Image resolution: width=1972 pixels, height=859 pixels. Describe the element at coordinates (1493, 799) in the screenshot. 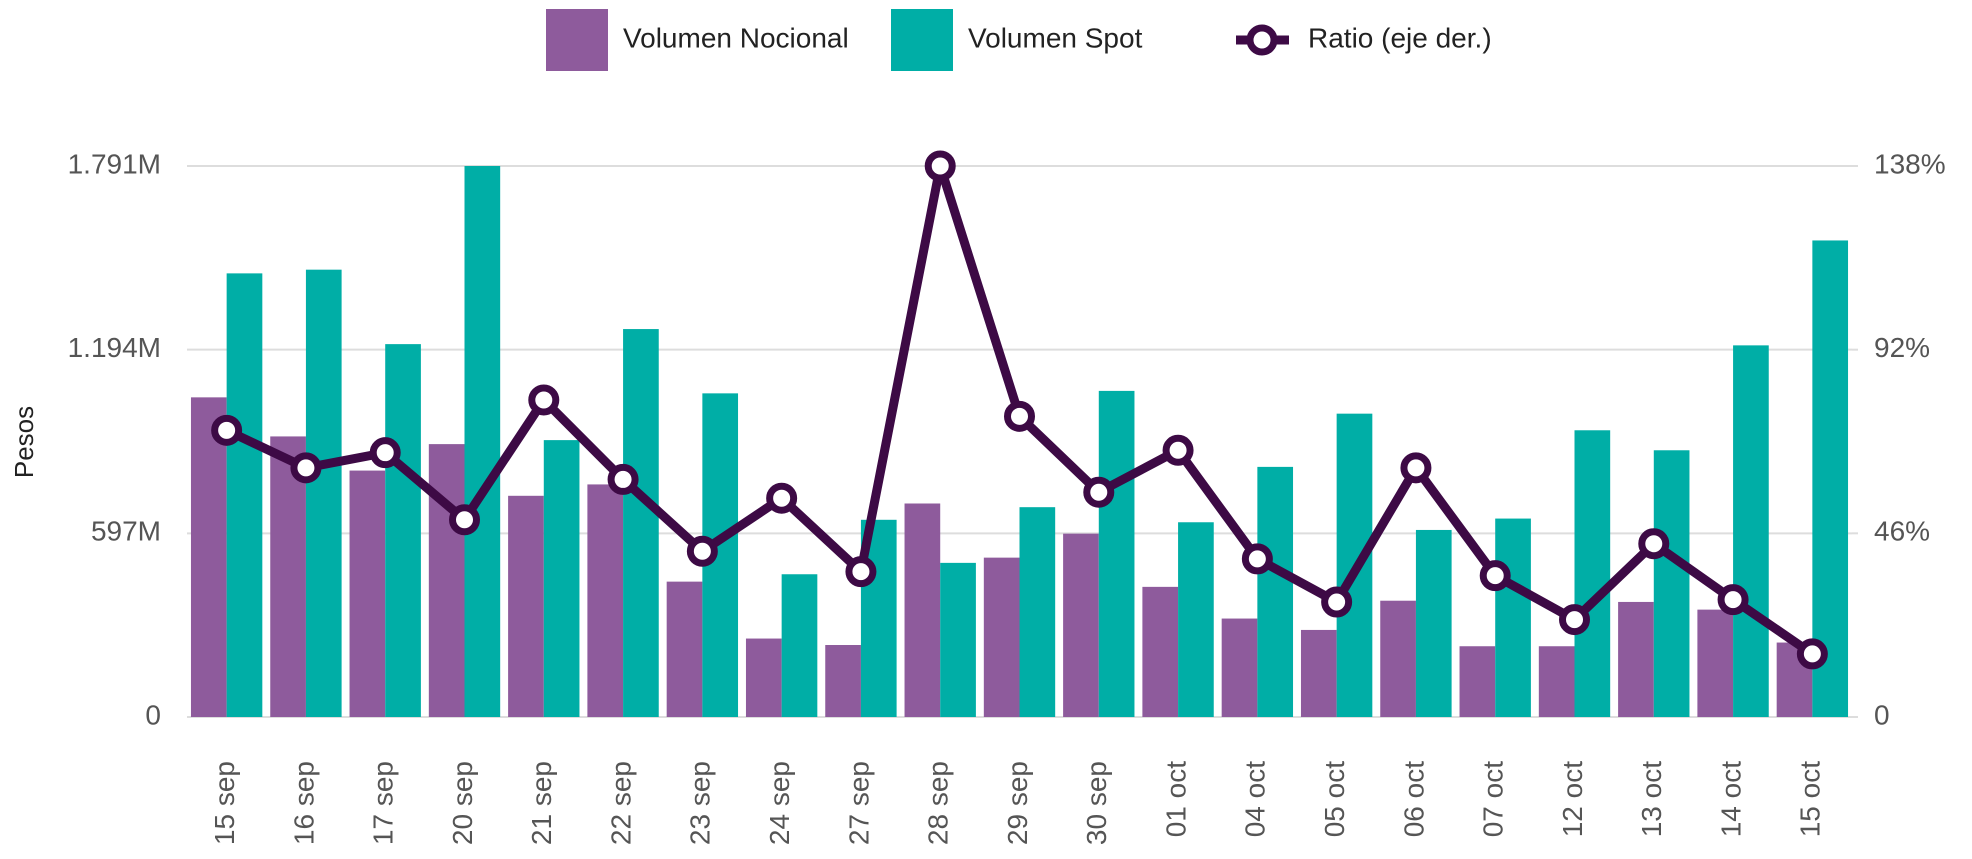

I see `x-tick-label: 07 oct` at that location.